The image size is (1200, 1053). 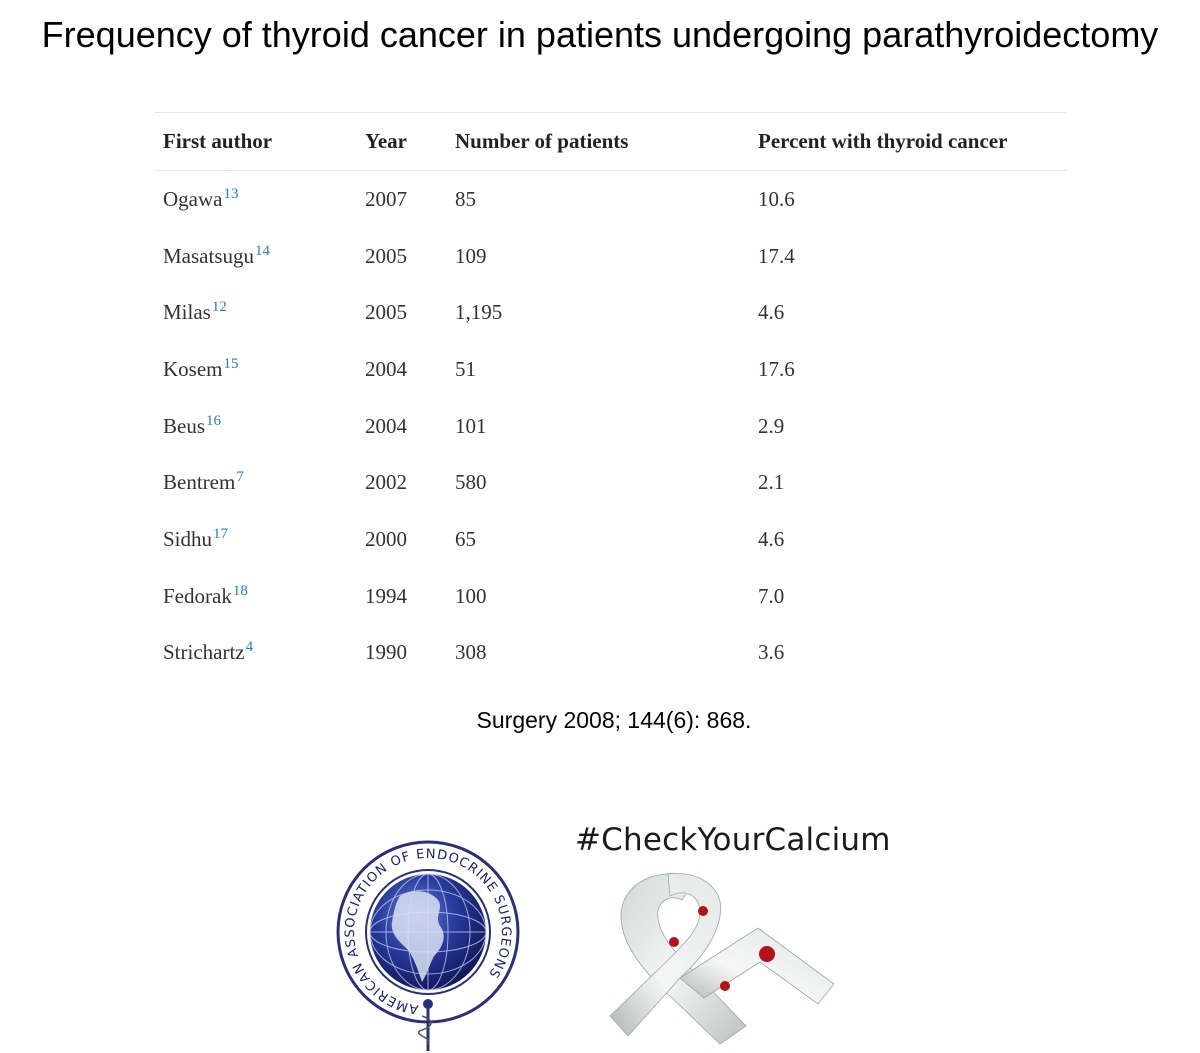 What do you see at coordinates (255, 312) in the screenshot?
I see `author-cell: Milas12` at bounding box center [255, 312].